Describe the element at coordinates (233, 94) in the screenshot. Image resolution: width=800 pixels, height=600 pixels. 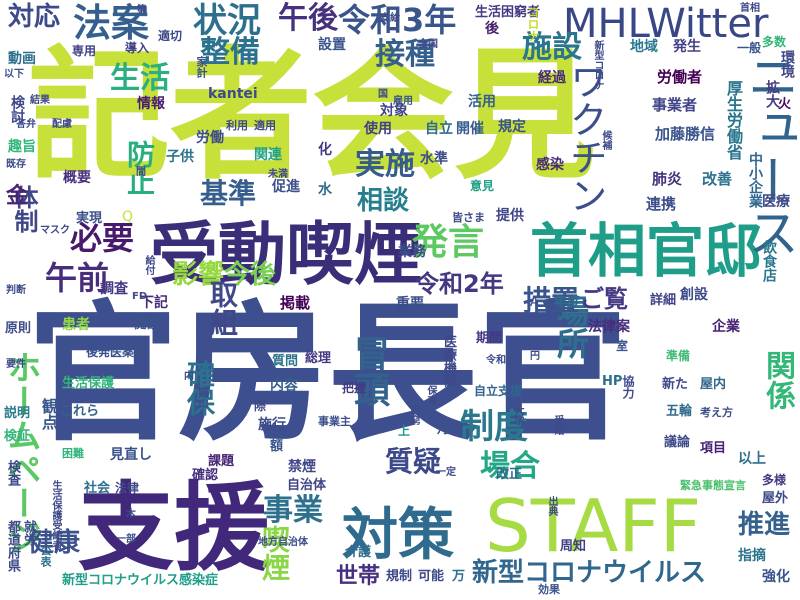
I see `word: kantei` at that location.